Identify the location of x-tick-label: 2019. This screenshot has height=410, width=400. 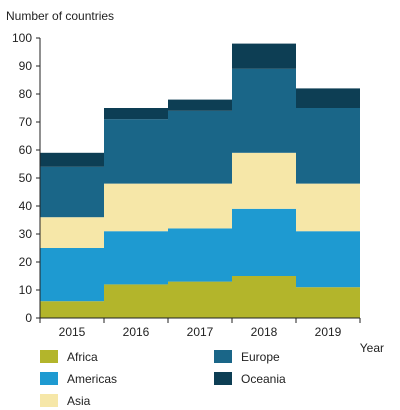
(328, 332).